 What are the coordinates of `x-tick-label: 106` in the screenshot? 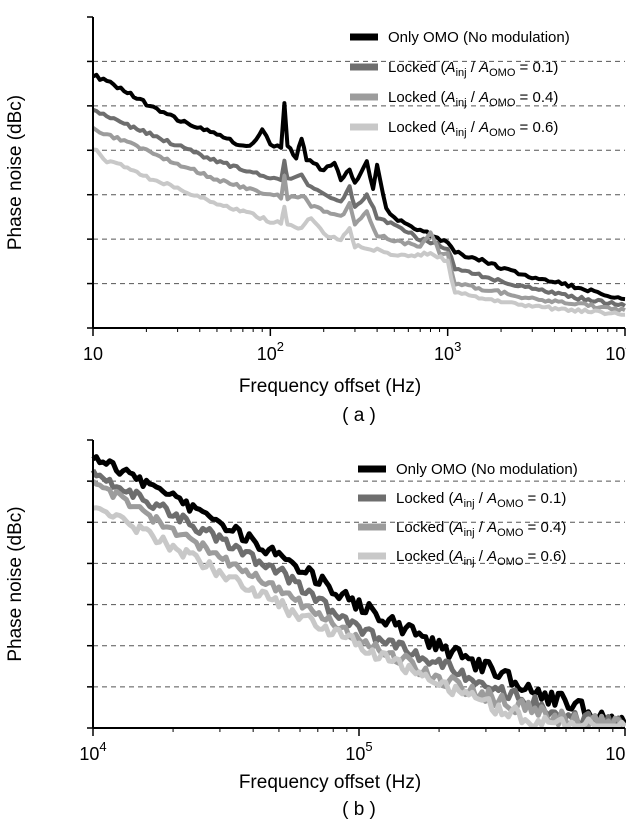 It's located at (615, 751).